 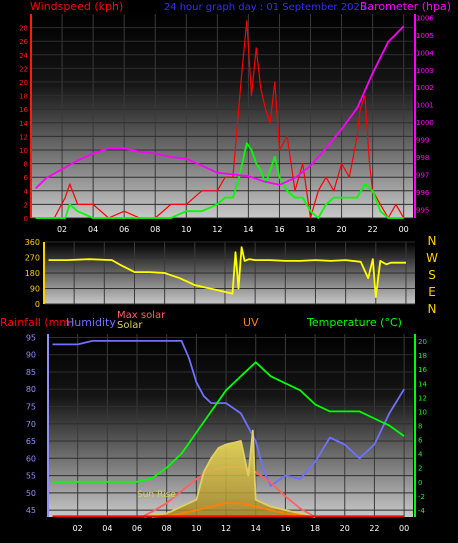 I want to click on legend-solar: Solar, so click(x=130, y=325).